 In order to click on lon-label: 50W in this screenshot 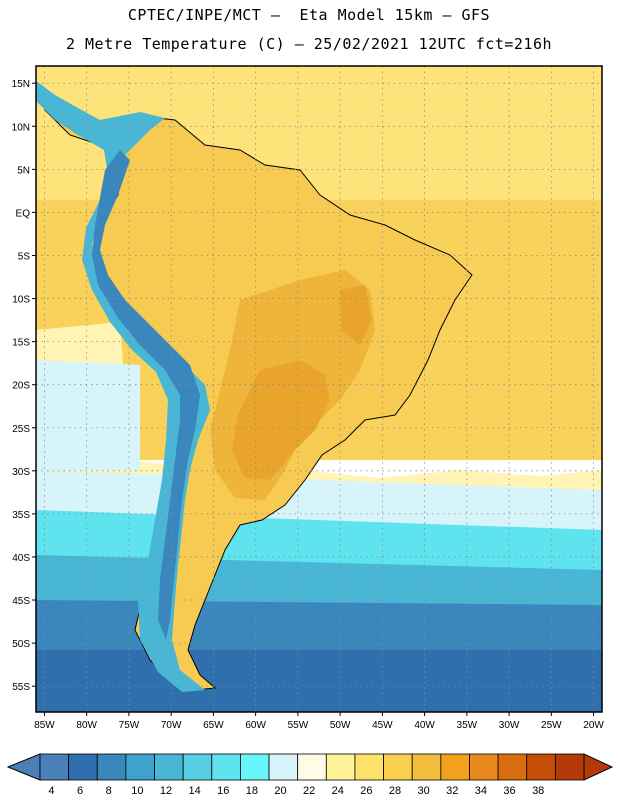, I will do `click(340, 725)`.